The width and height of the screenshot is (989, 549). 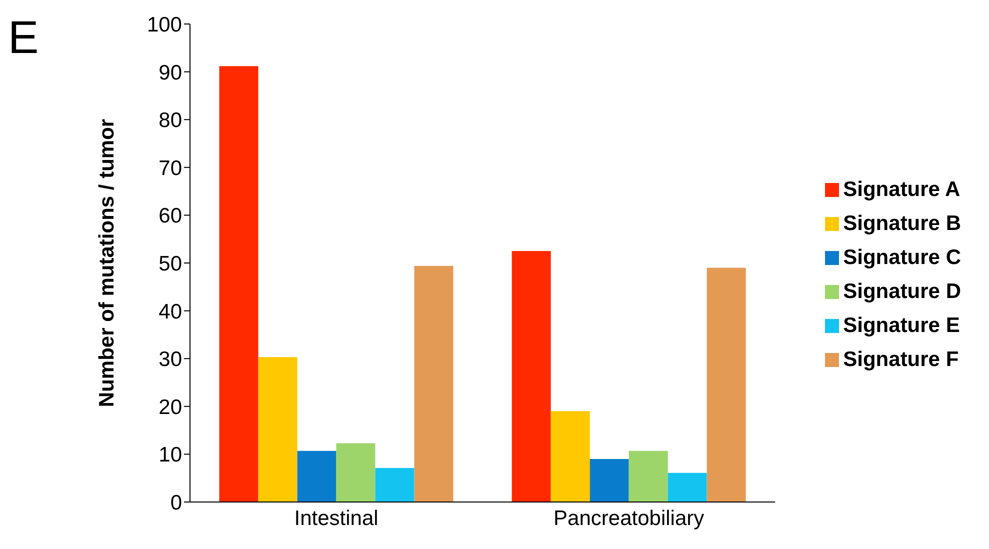 I want to click on y-tick-label: 80, so click(x=170, y=120).